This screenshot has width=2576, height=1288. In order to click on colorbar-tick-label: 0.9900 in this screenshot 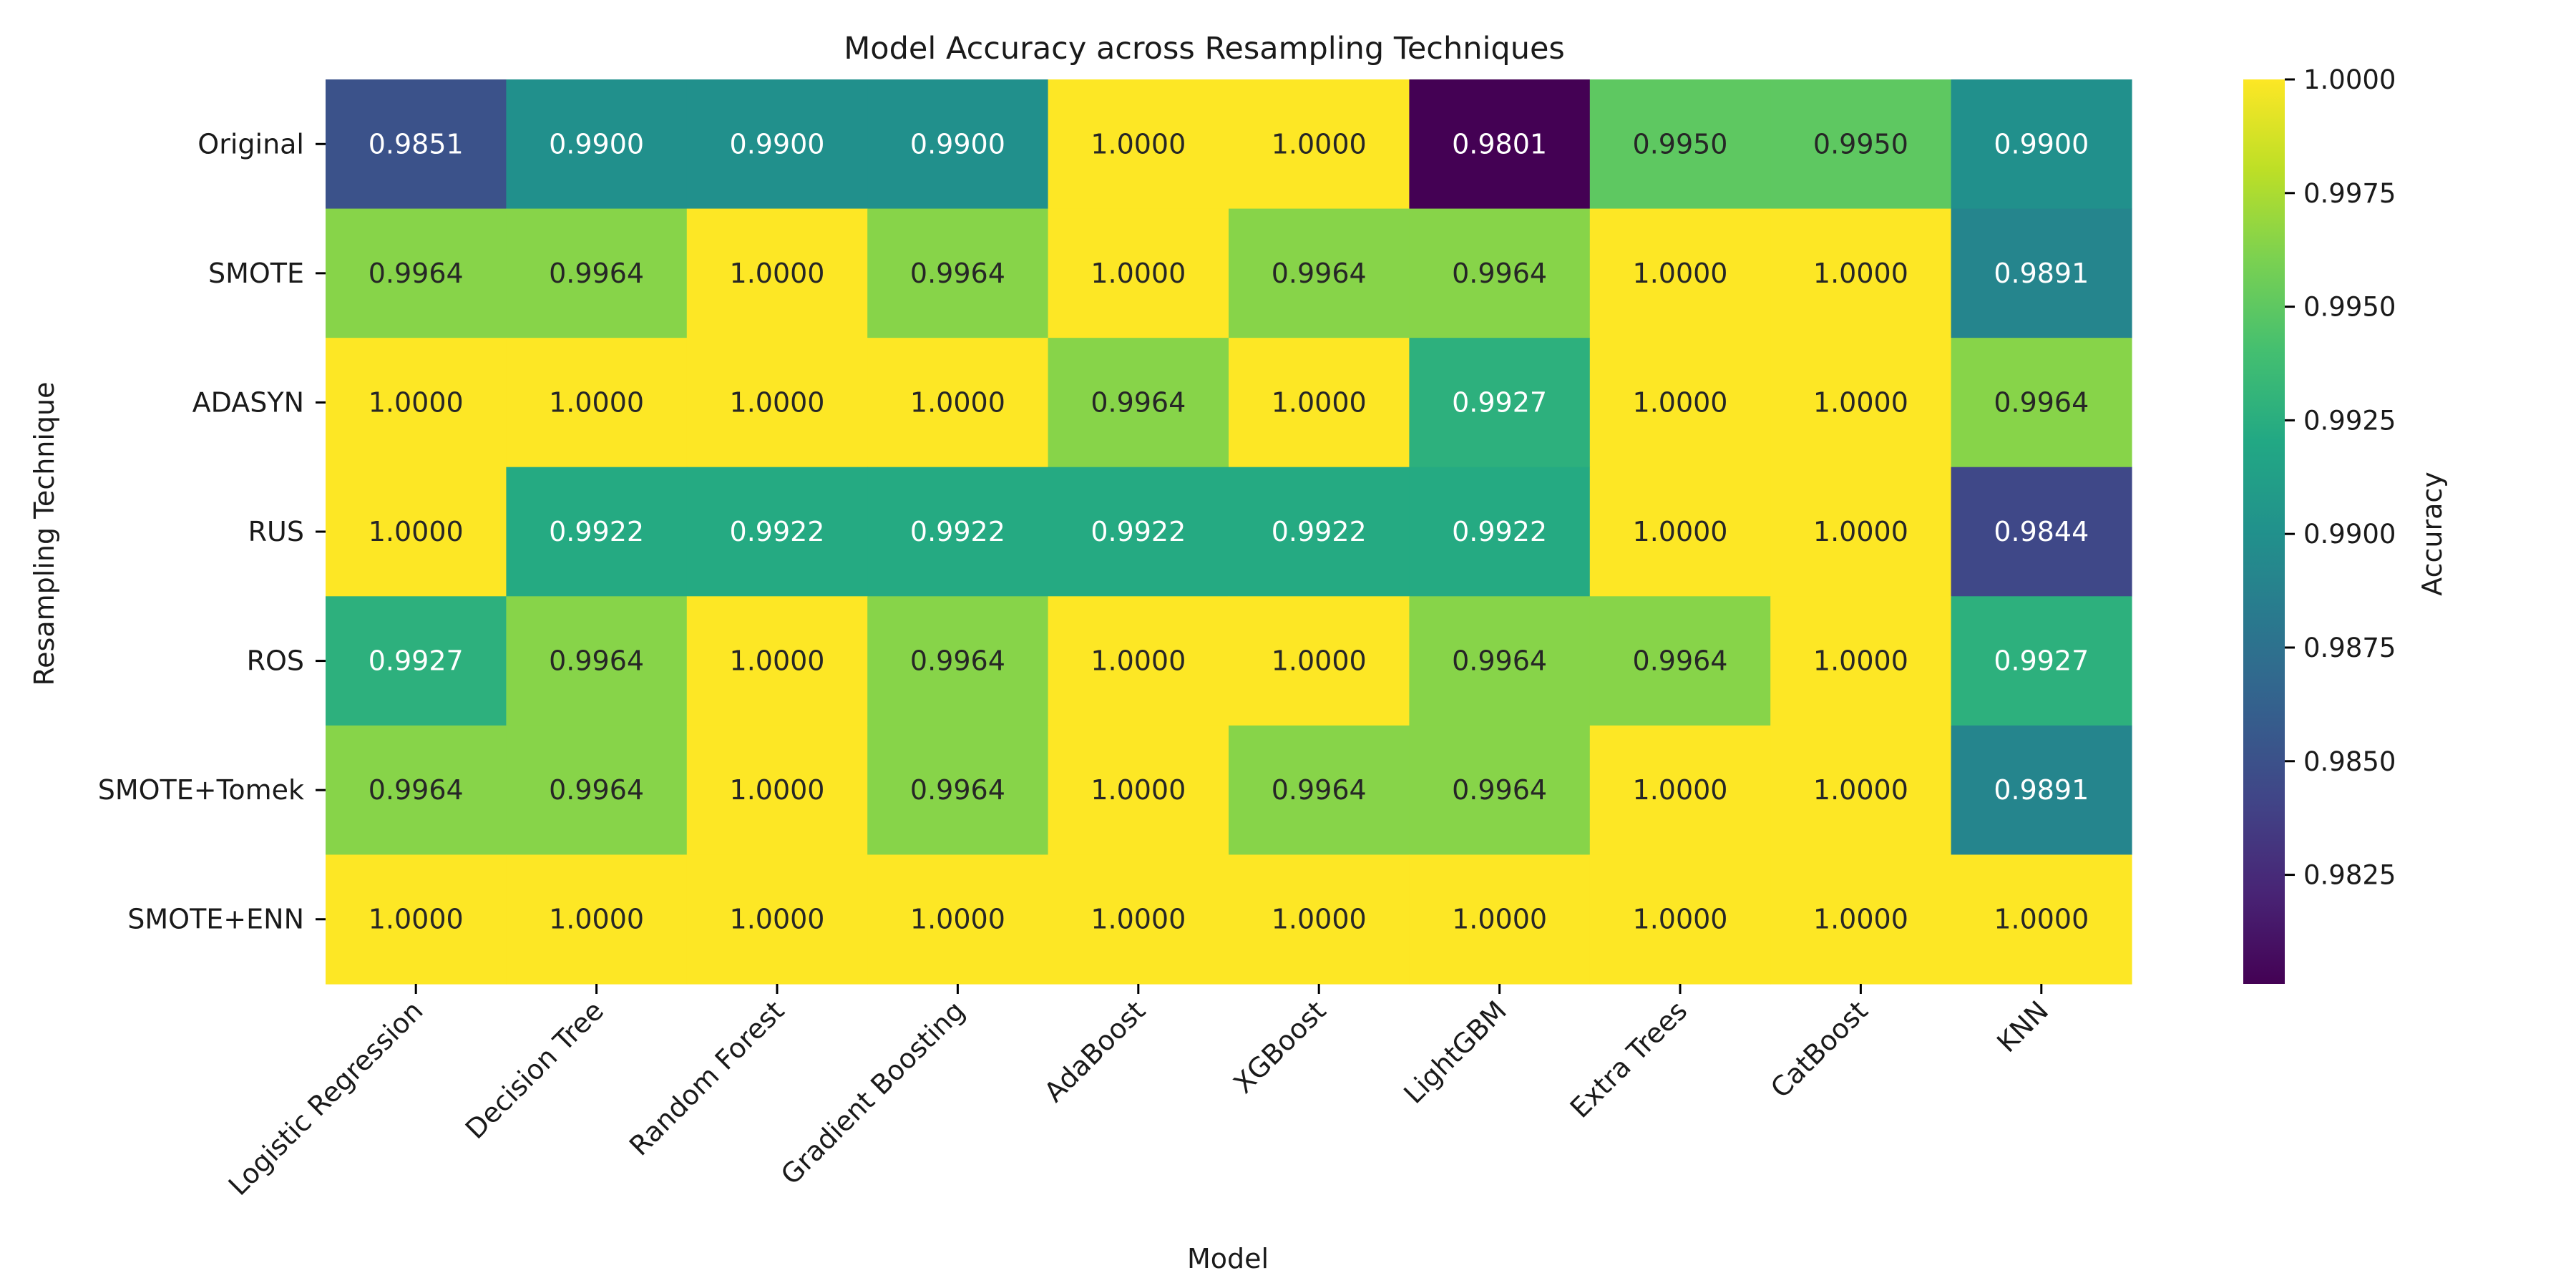, I will do `click(2349, 534)`.